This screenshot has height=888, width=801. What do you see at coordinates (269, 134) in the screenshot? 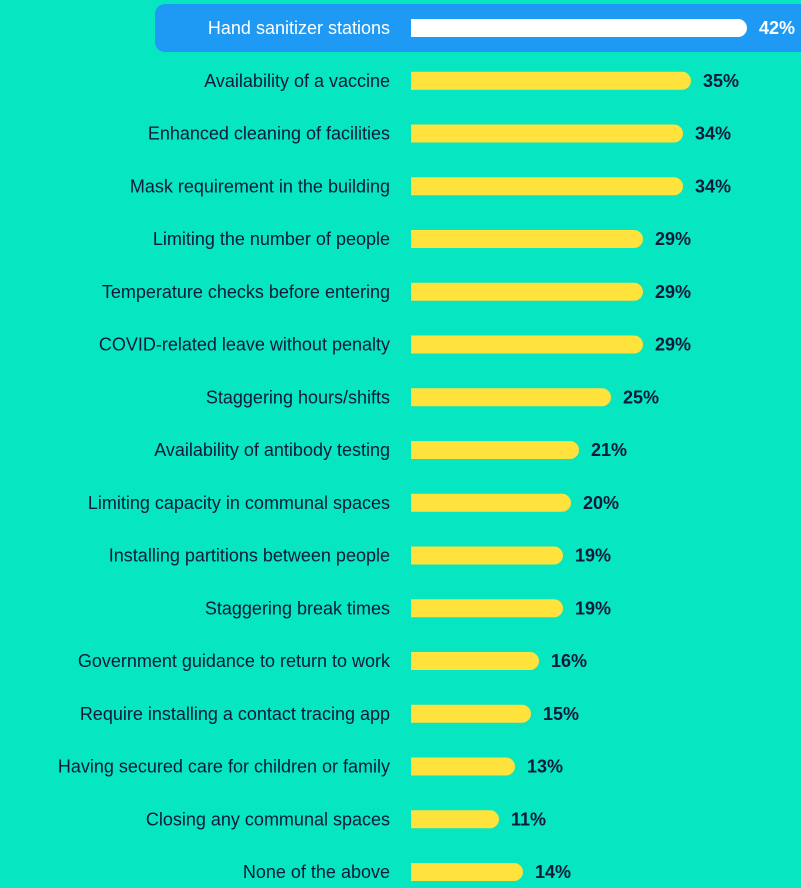
I see `category-label-2: Enhanced cleaning of facilities` at bounding box center [269, 134].